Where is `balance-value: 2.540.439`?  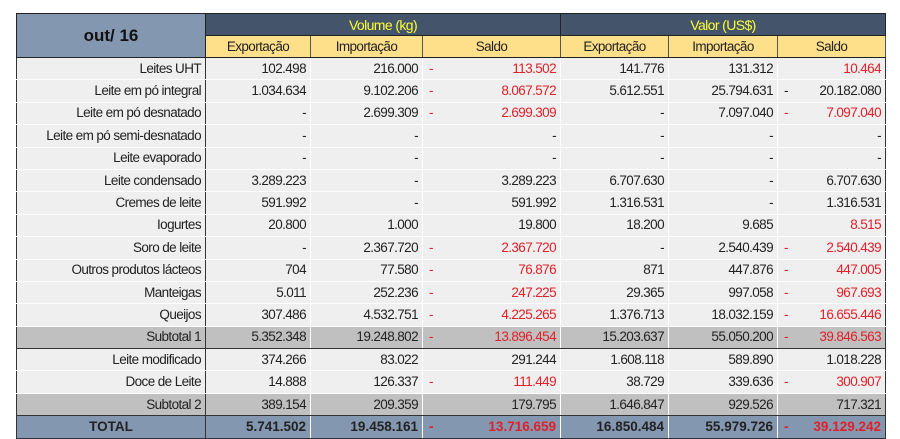 balance-value: 2.540.439 is located at coordinates (853, 247).